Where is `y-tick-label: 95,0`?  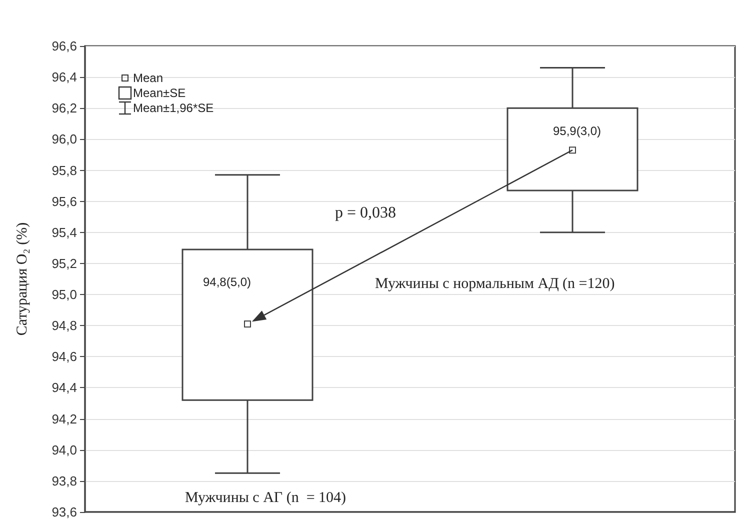 y-tick-label: 95,0 is located at coordinates (64, 294).